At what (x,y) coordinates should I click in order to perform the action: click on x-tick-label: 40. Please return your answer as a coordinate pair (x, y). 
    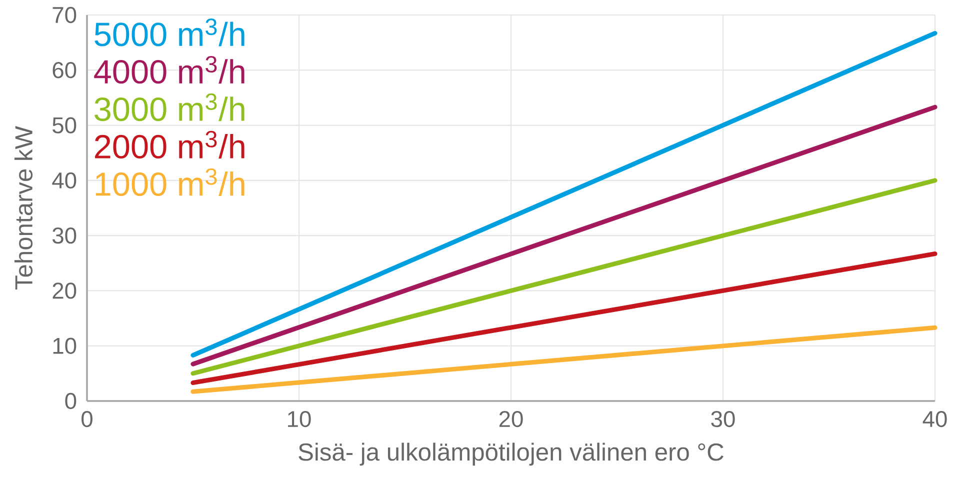
    Looking at the image, I should click on (934, 419).